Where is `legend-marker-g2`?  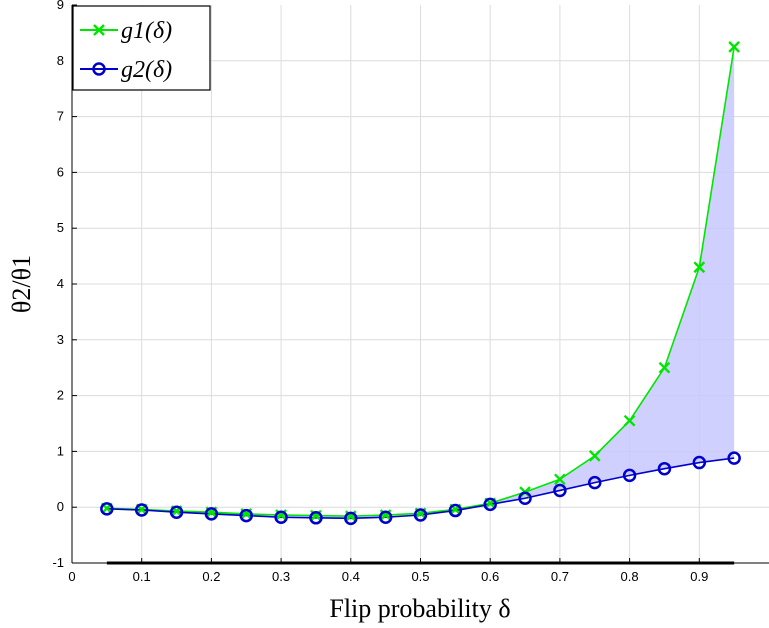 legend-marker-g2 is located at coordinates (99, 69).